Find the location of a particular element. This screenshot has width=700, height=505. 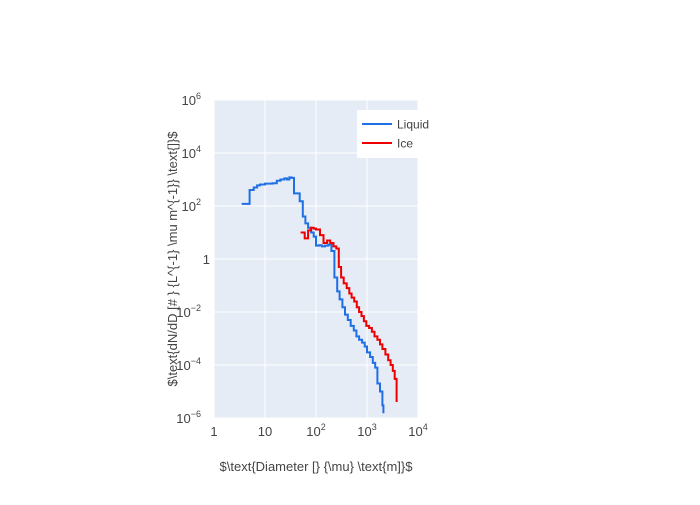

x-tick-label: 10⁴ is located at coordinates (417, 430).